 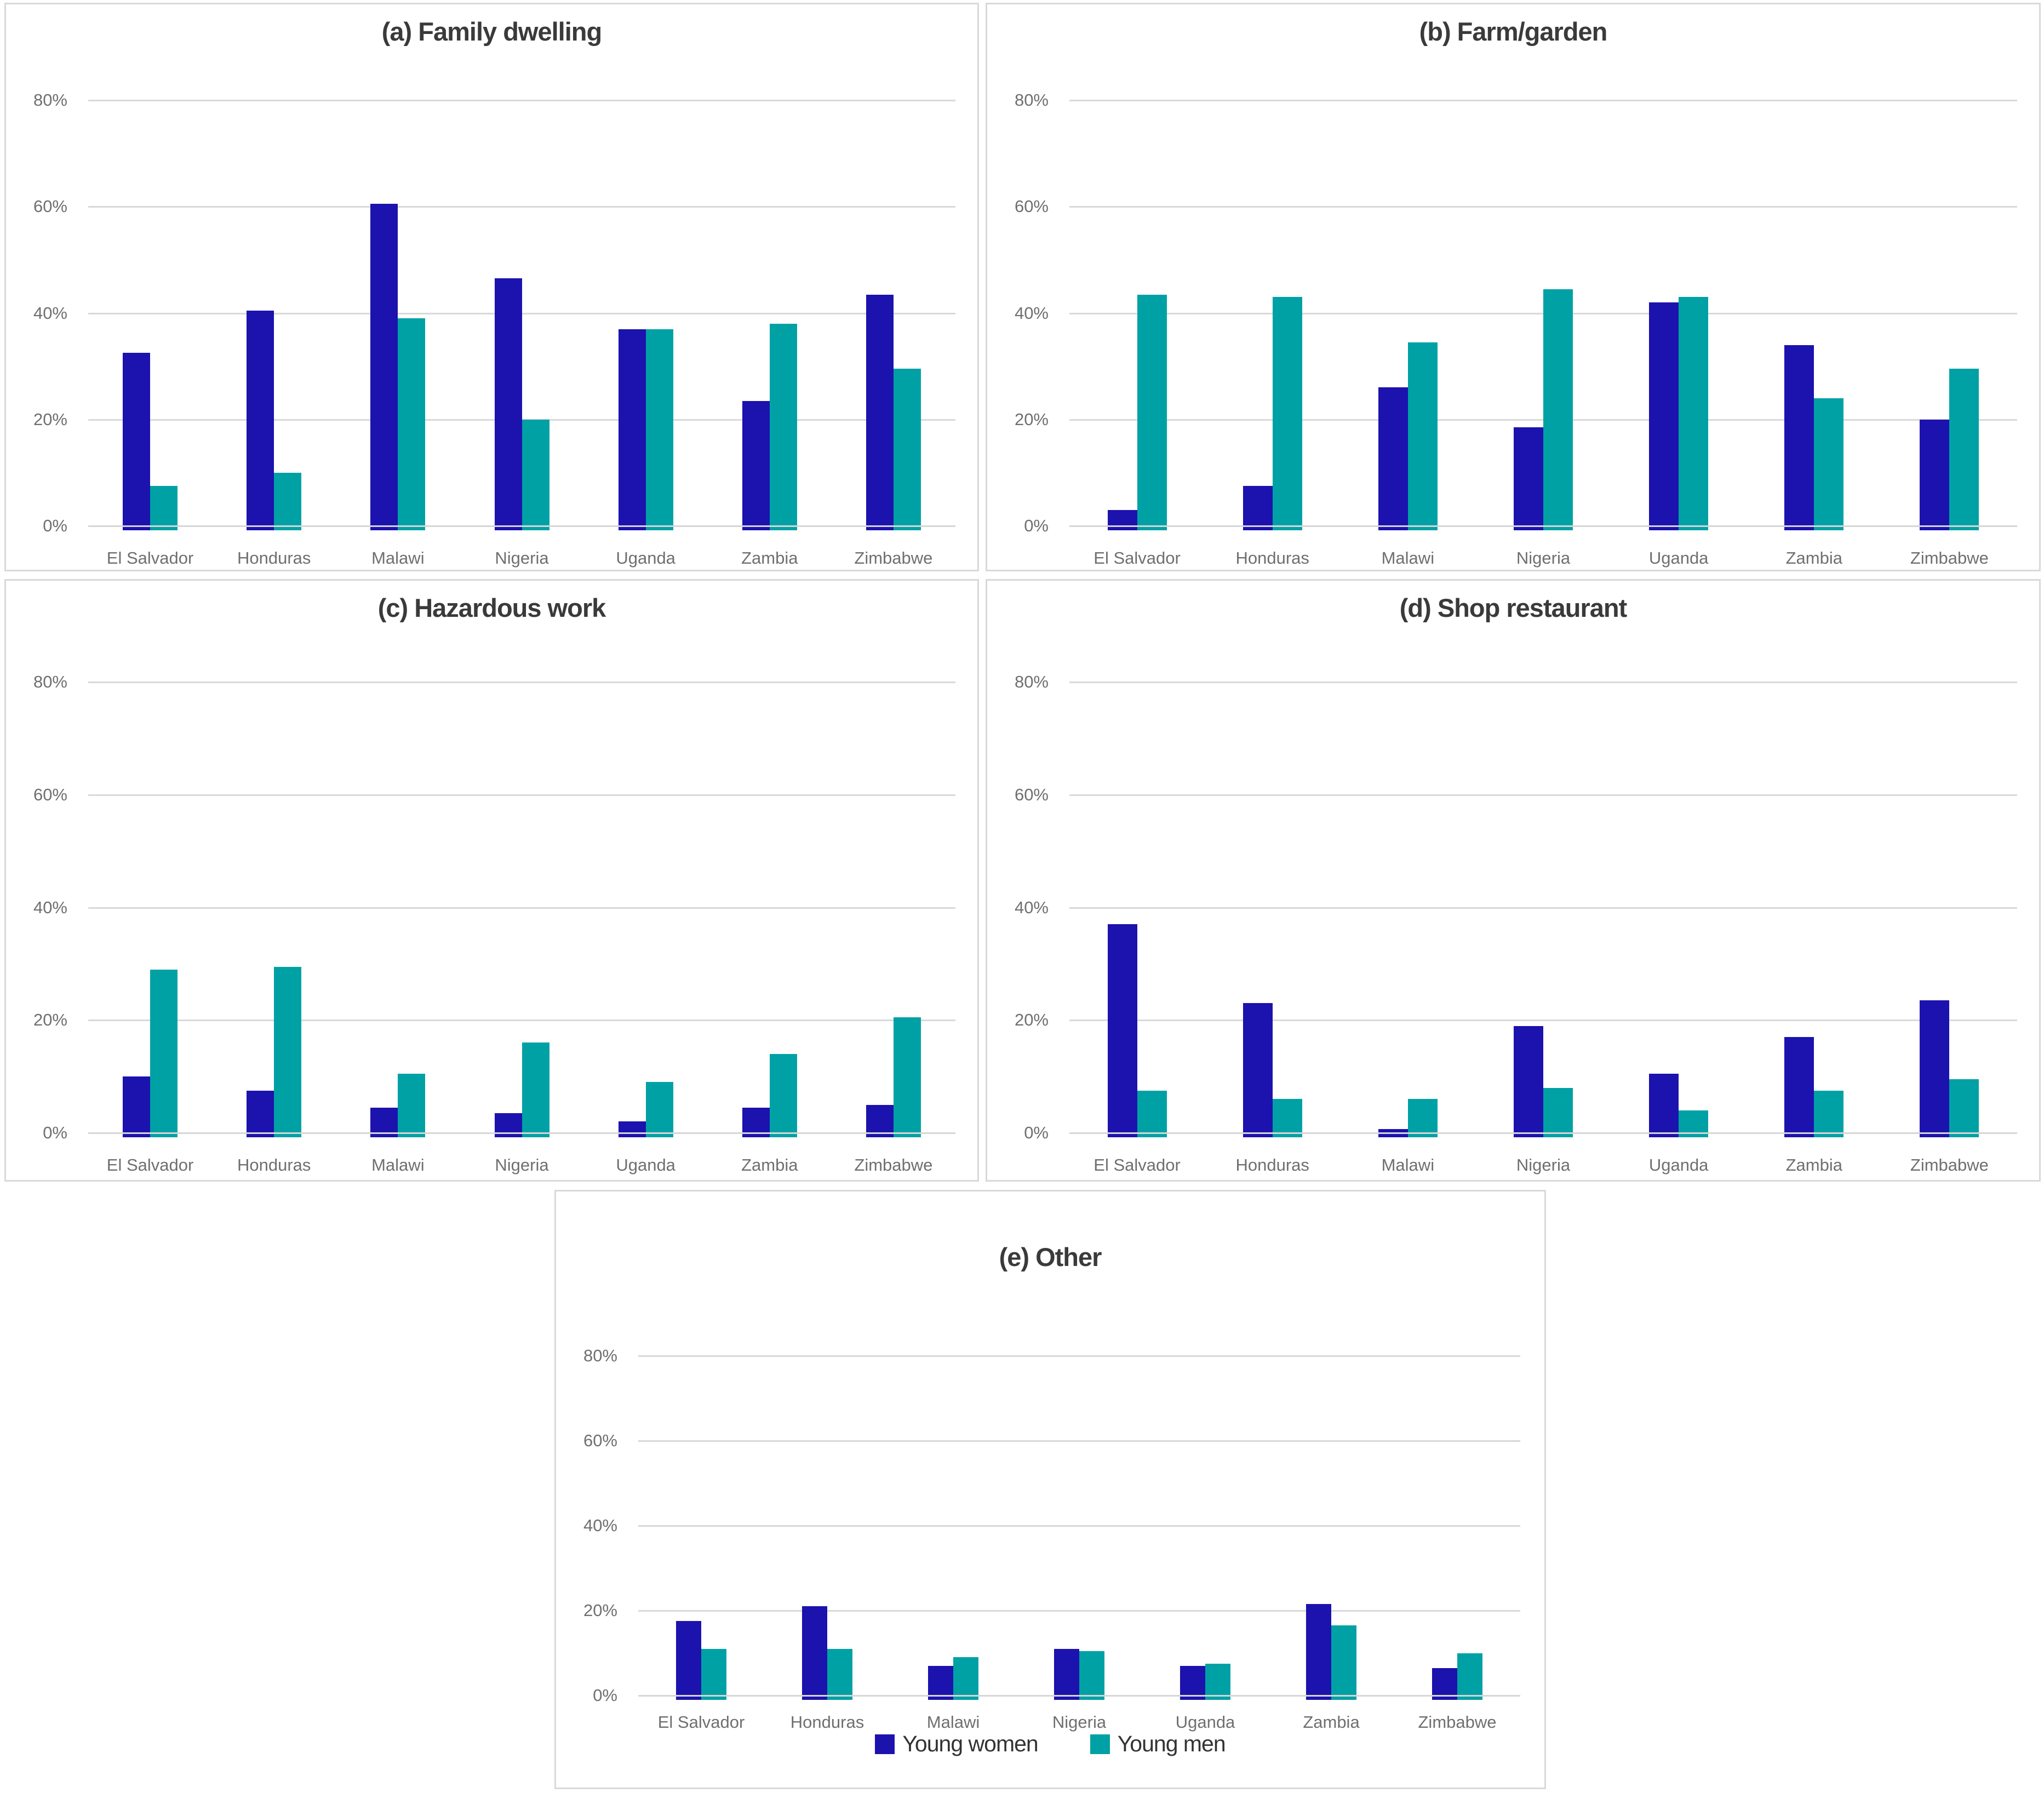 I want to click on panel-title: (e) Other, so click(x=1050, y=1256).